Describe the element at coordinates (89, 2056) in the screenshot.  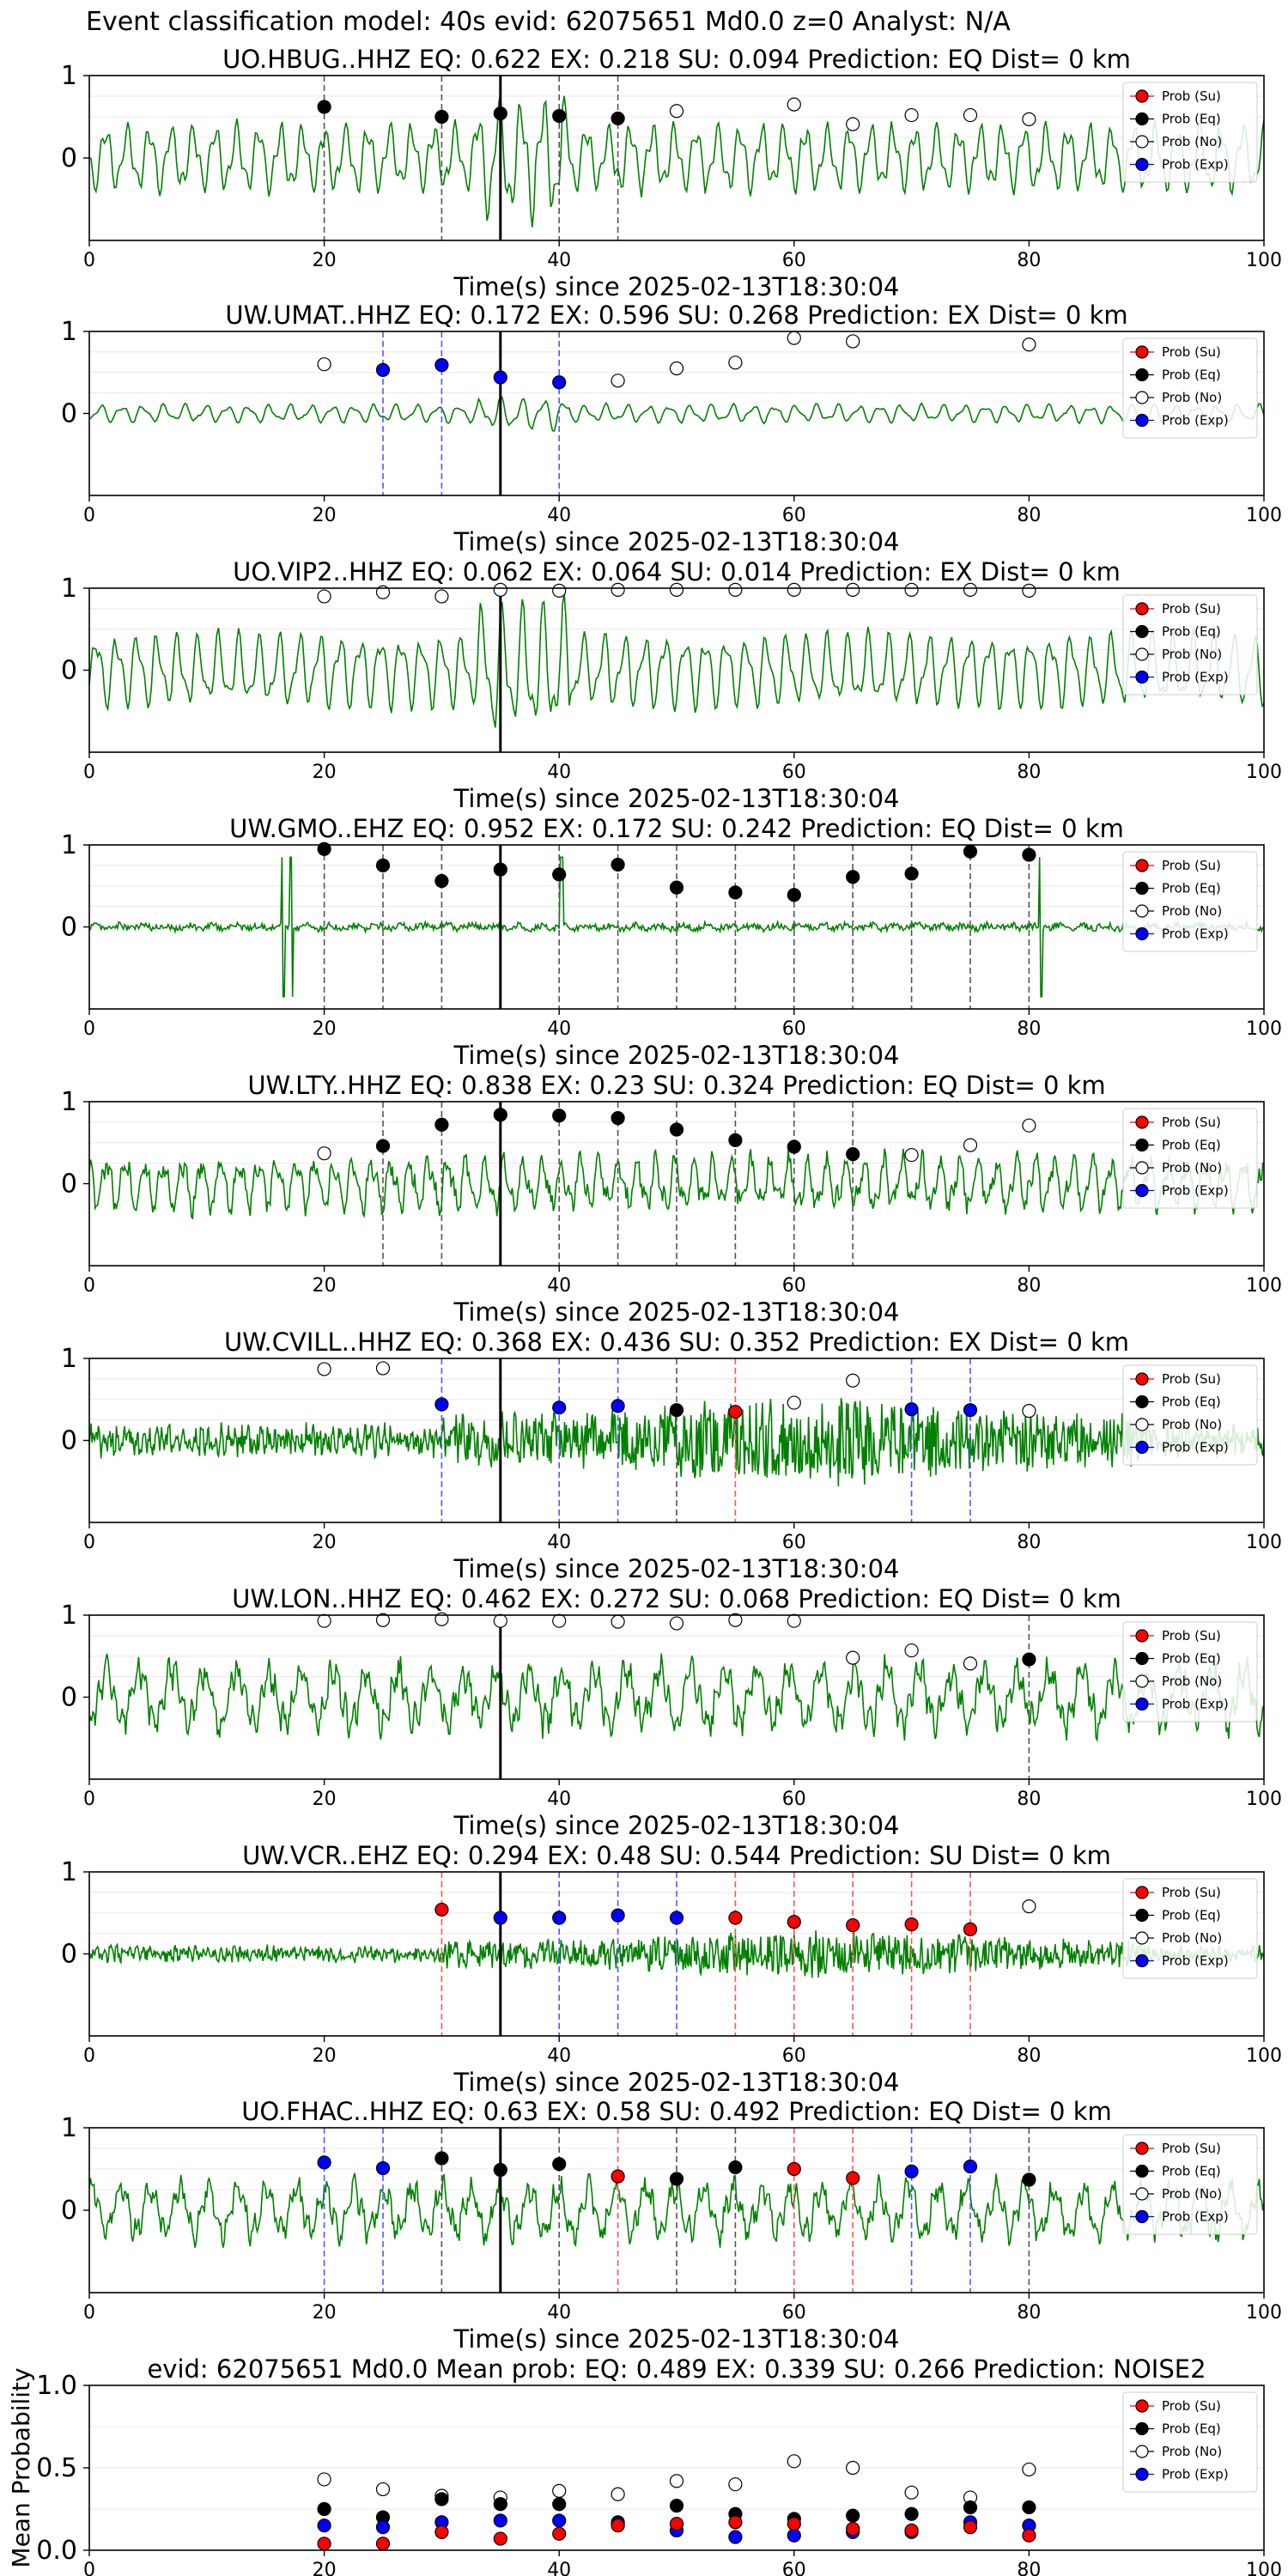
I see `x-tick-label: 0` at that location.